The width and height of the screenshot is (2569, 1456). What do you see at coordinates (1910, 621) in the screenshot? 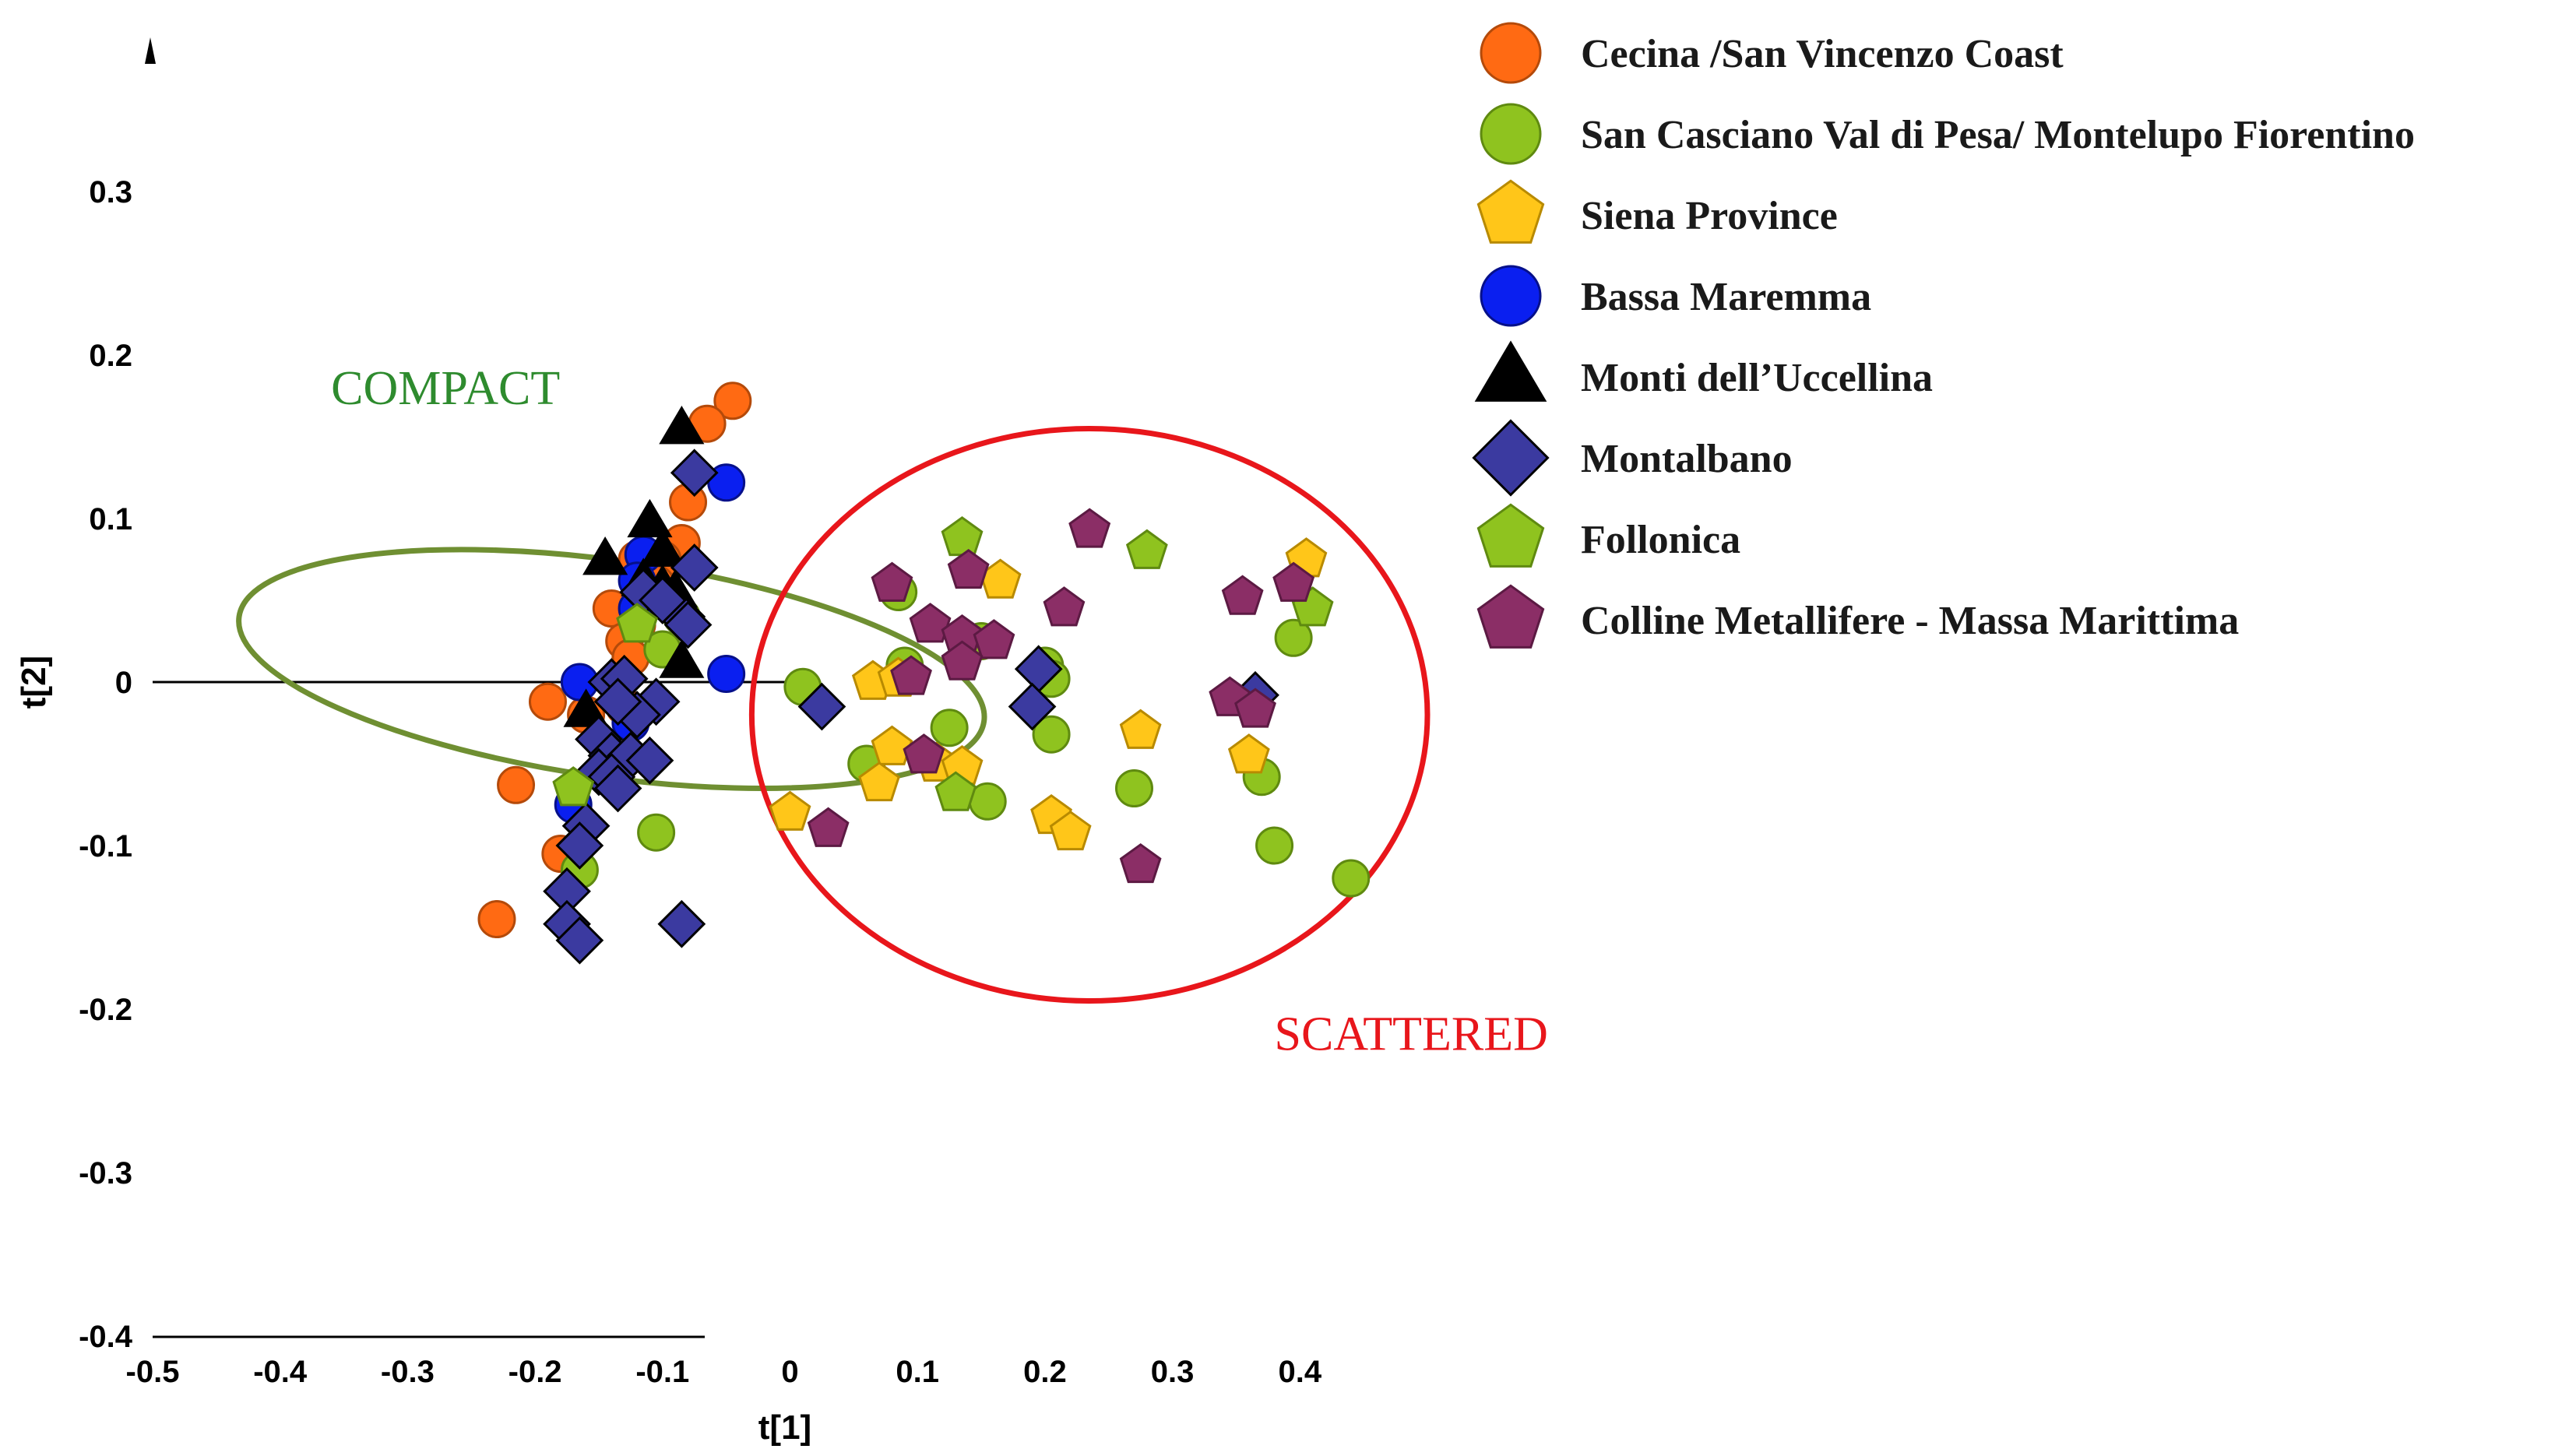
I see `legend-label: Colline Metallifere - Massa Marittima` at bounding box center [1910, 621].